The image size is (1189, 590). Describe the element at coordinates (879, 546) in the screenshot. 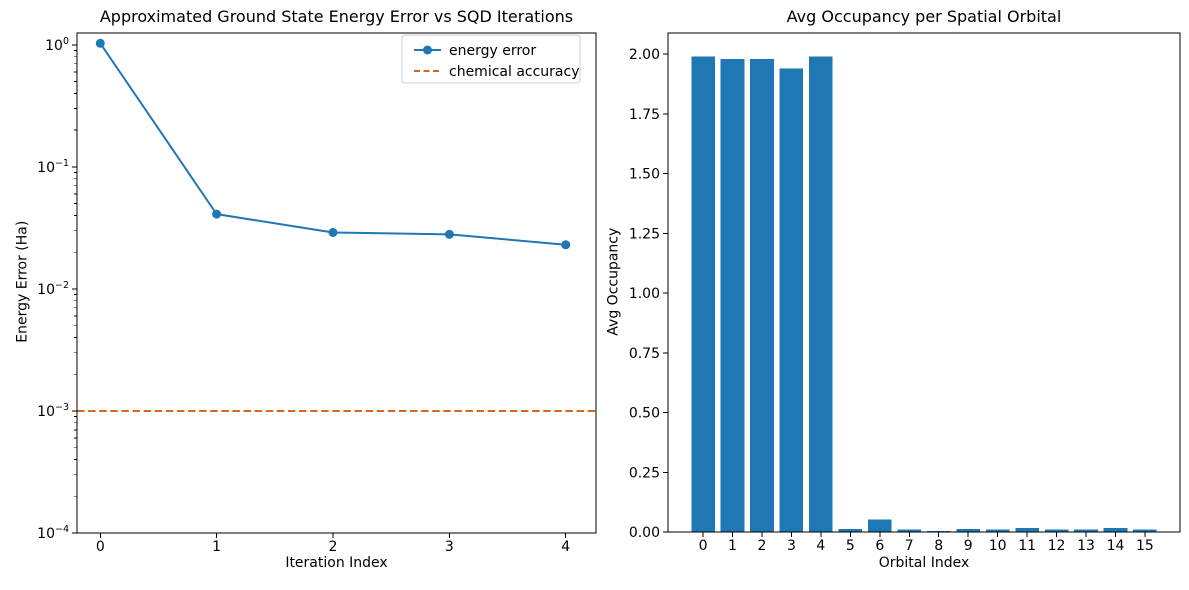

I see `x-tick-label: 6` at that location.